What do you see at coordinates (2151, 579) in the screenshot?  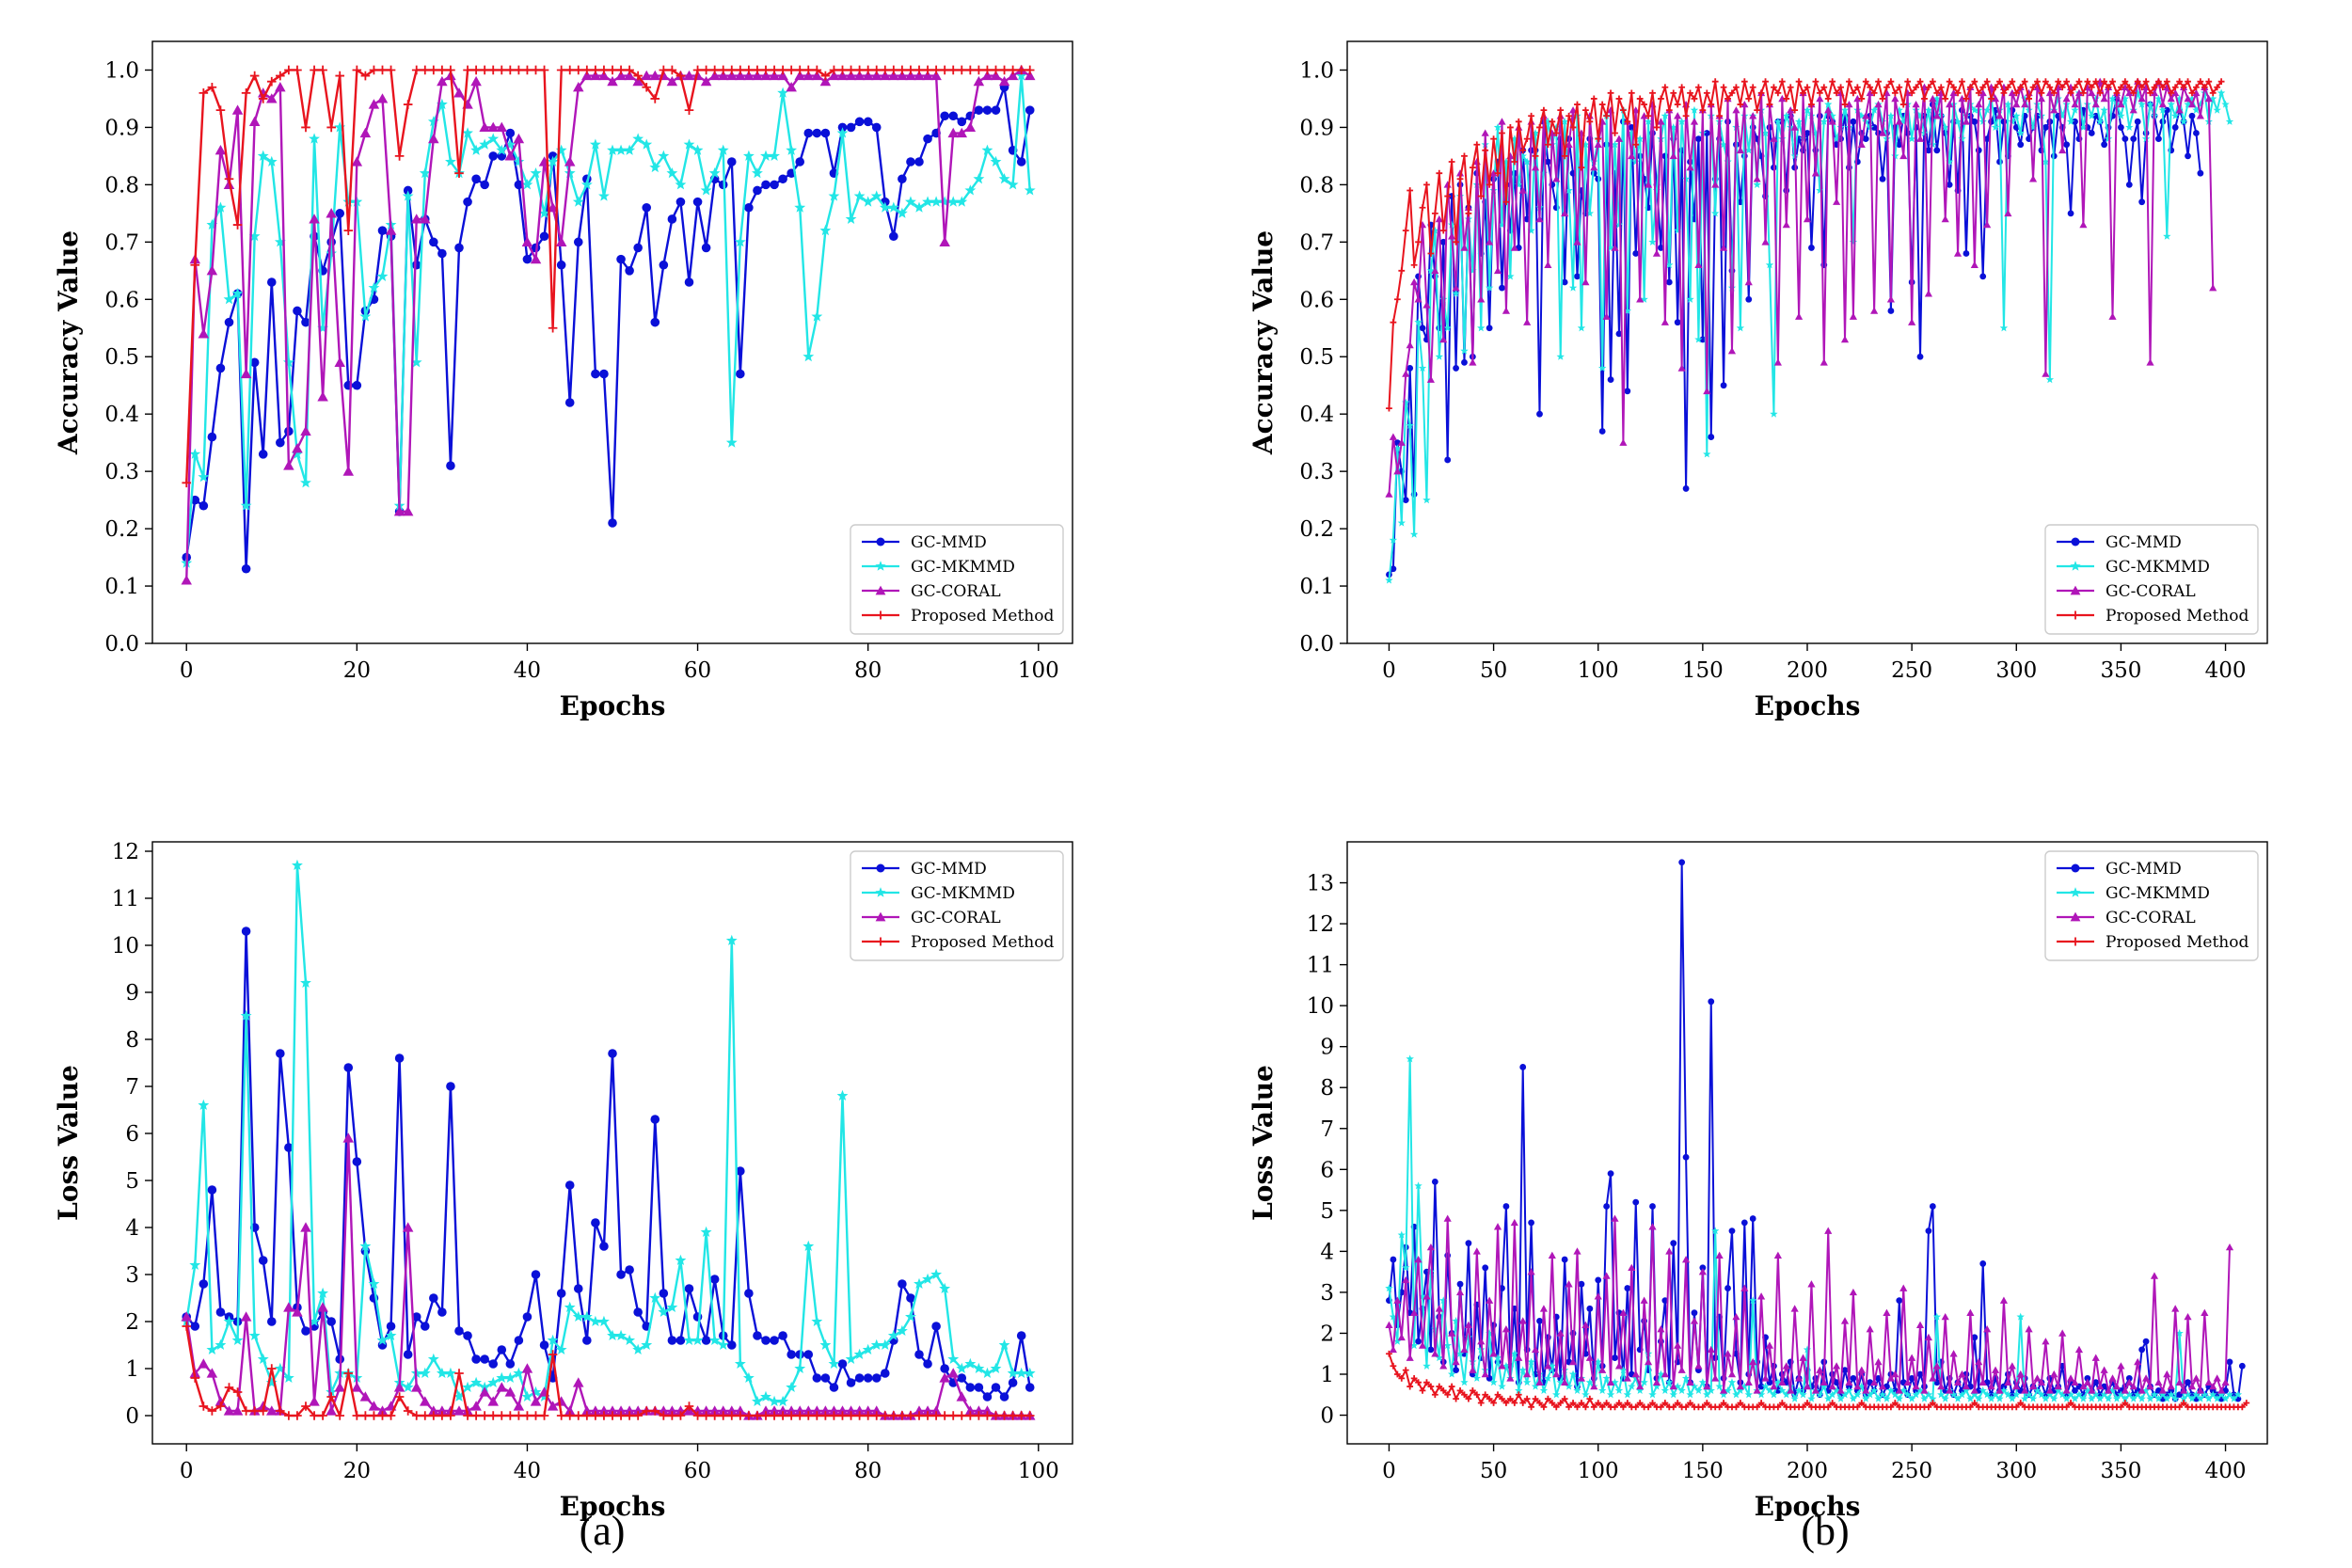 I see `legend-box` at bounding box center [2151, 579].